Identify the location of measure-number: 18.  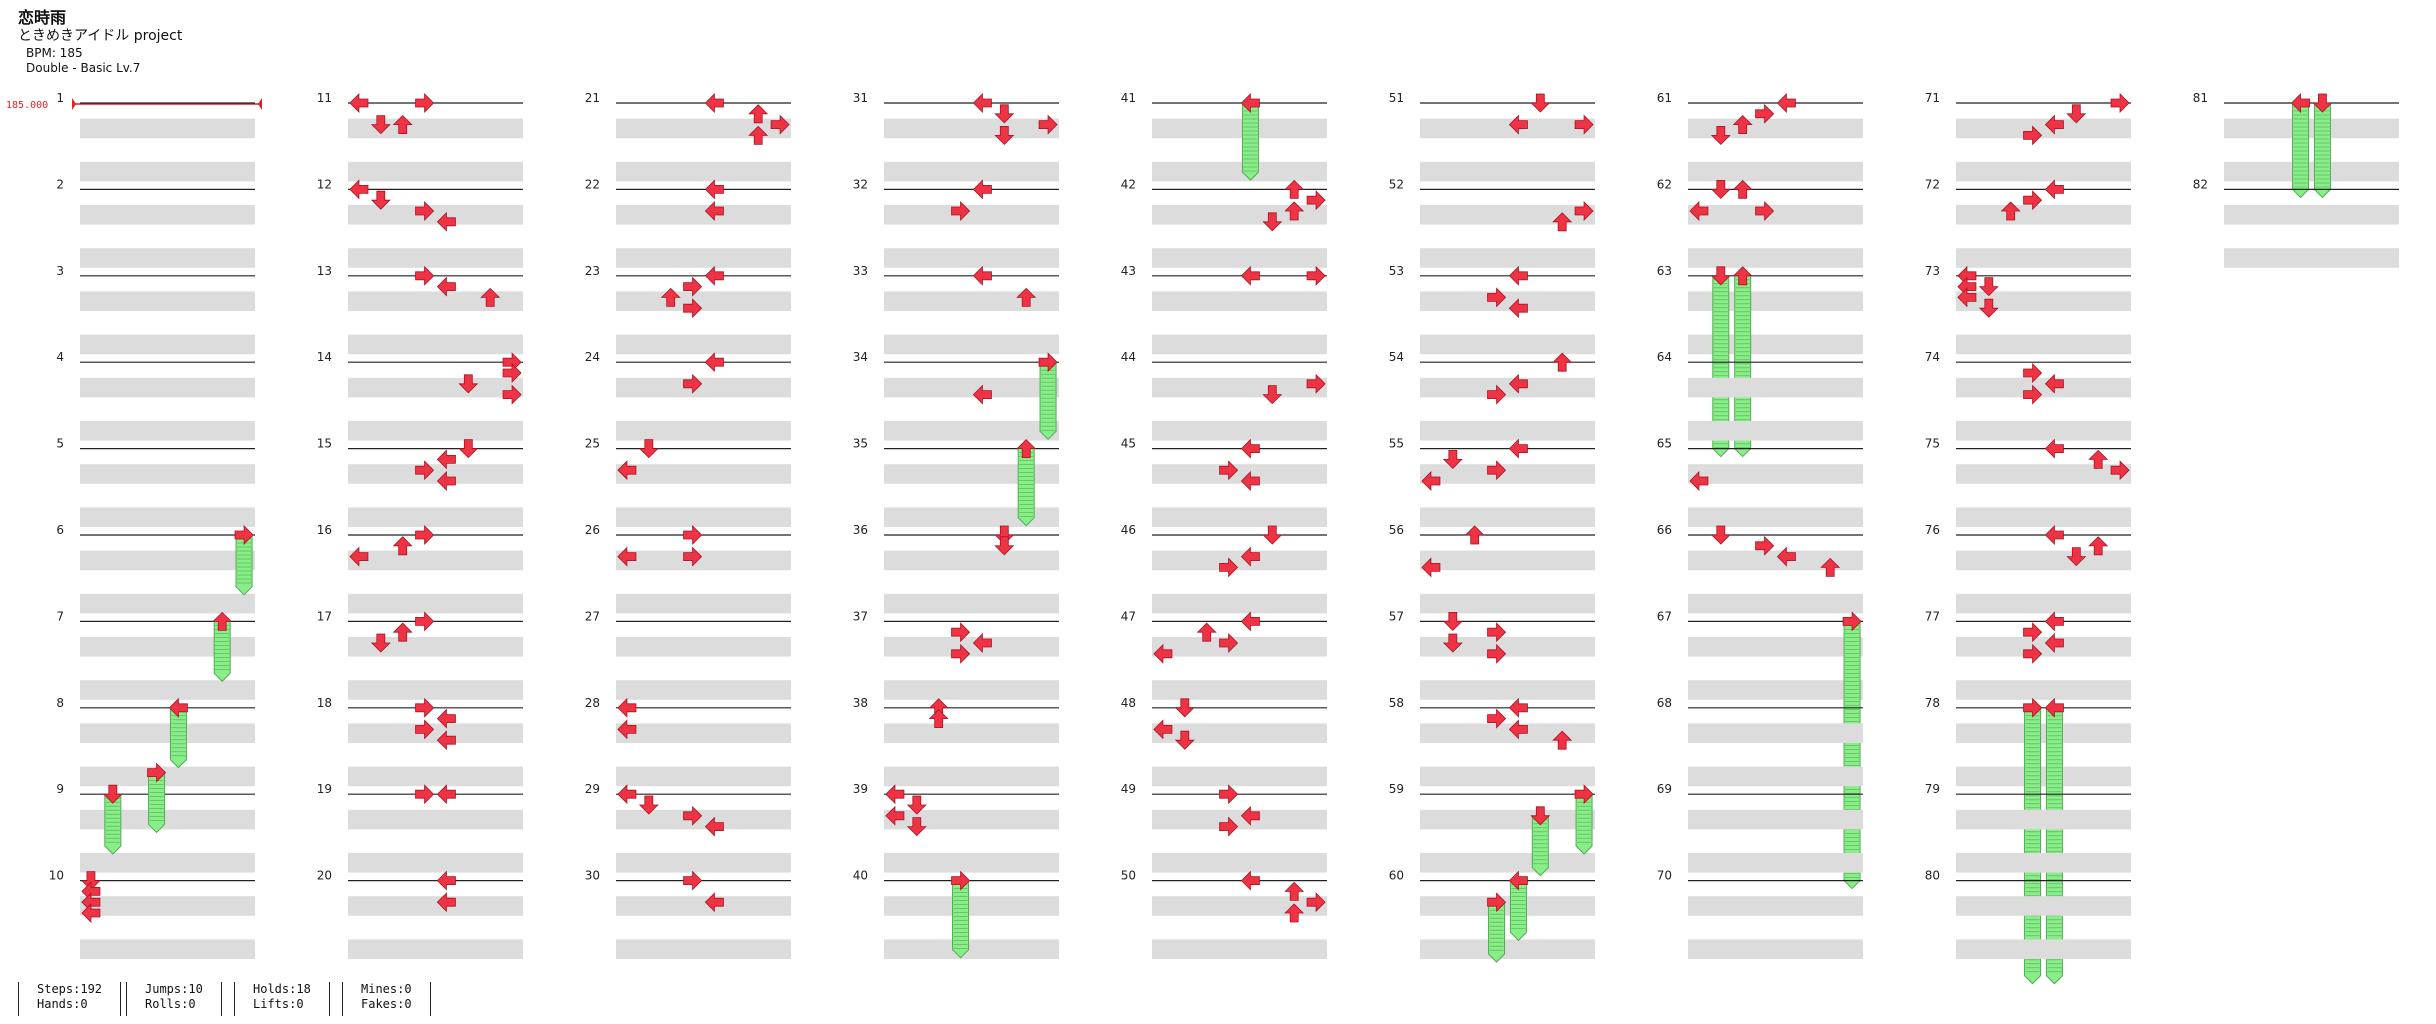
(324, 703).